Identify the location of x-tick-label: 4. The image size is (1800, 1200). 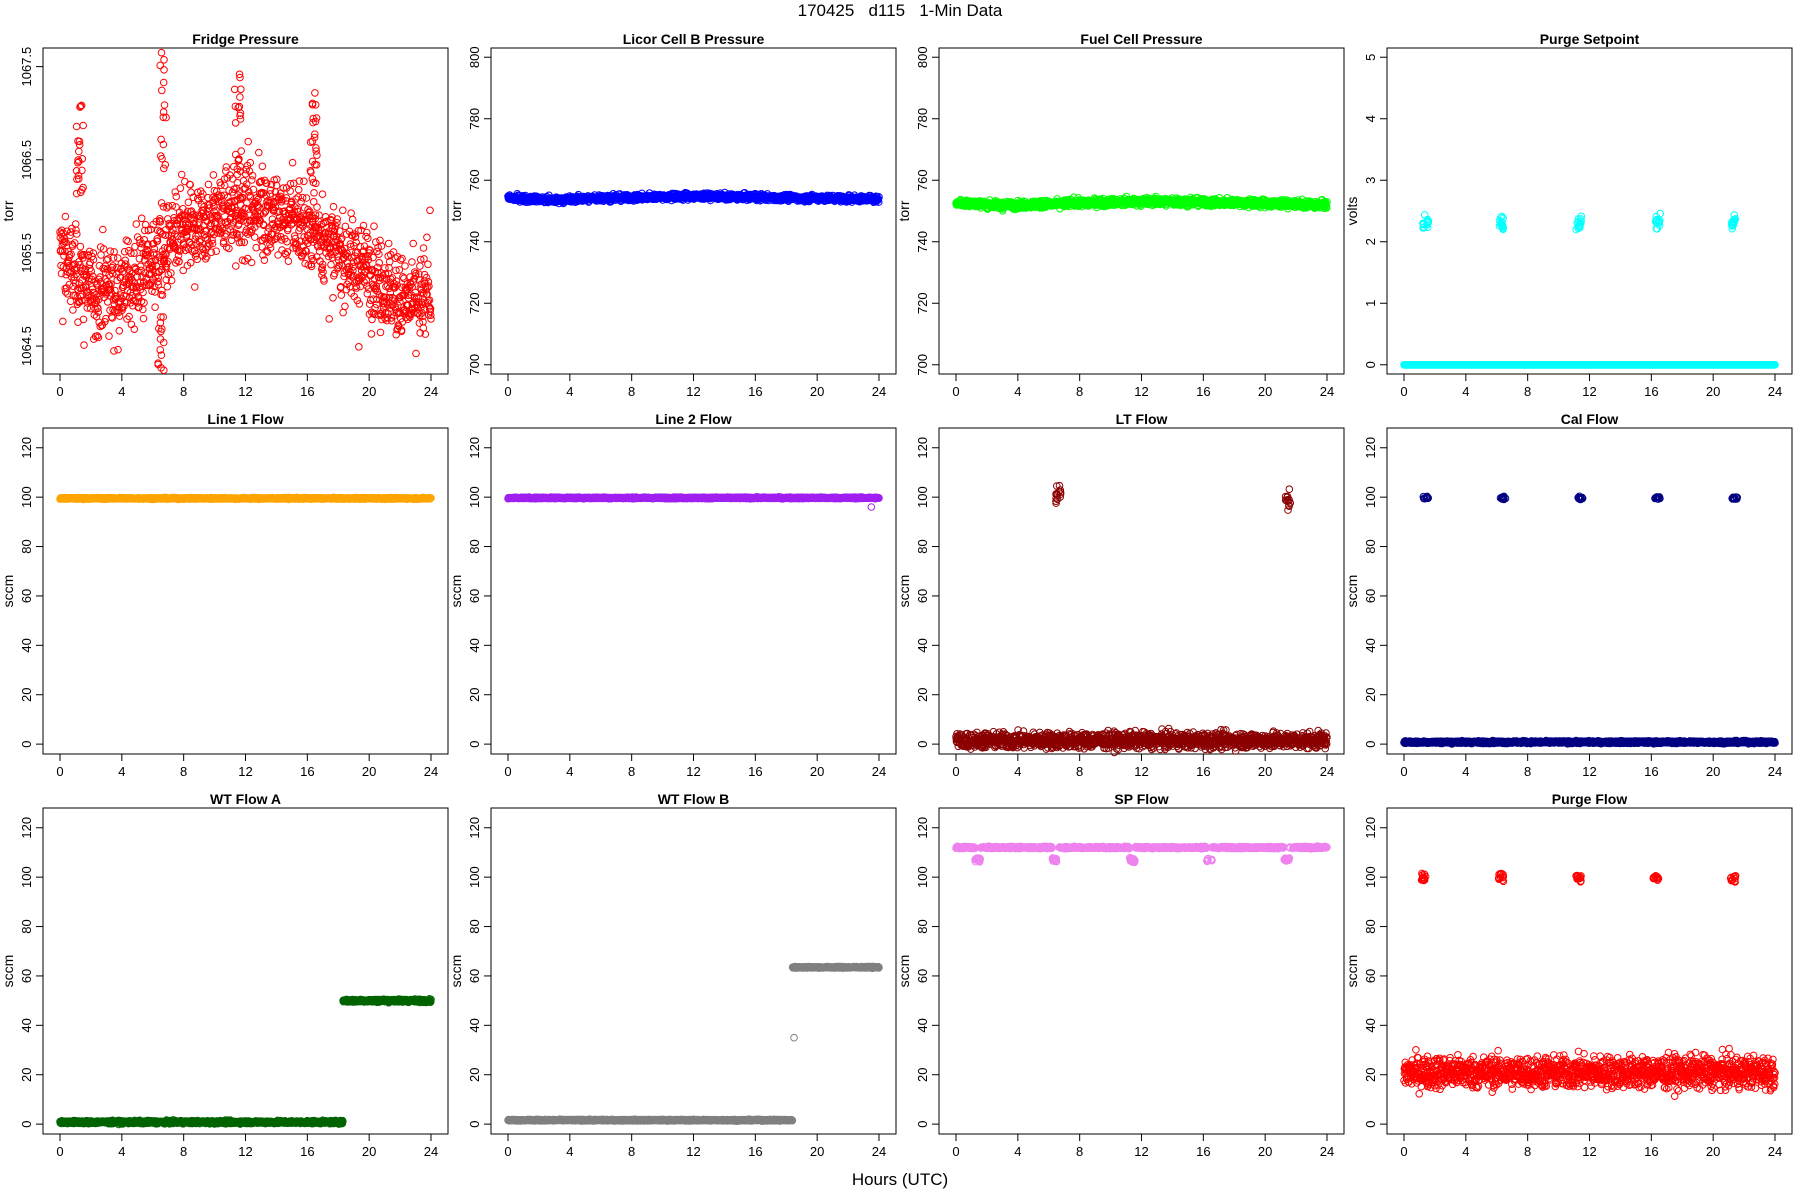
(1017, 391).